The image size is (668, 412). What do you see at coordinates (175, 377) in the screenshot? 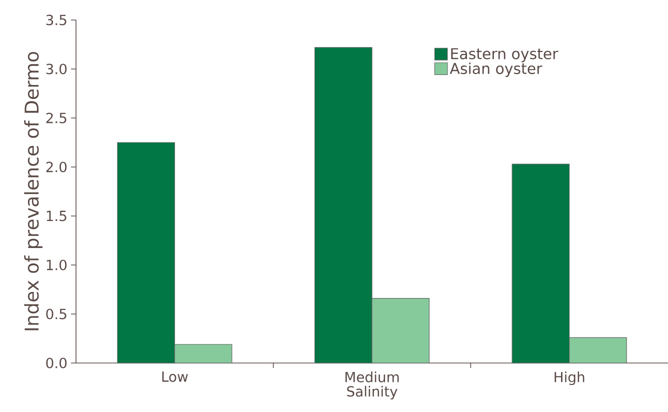
I see `x-tick-label: Low` at bounding box center [175, 377].